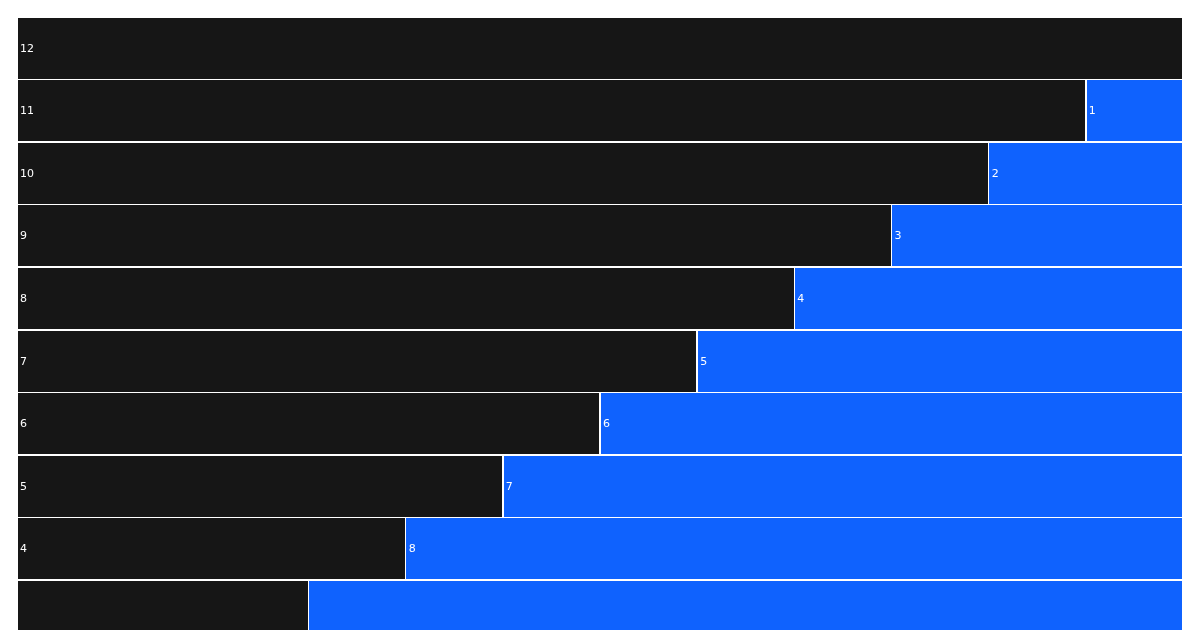  What do you see at coordinates (23, 236) in the screenshot?
I see `data-label: 9` at bounding box center [23, 236].